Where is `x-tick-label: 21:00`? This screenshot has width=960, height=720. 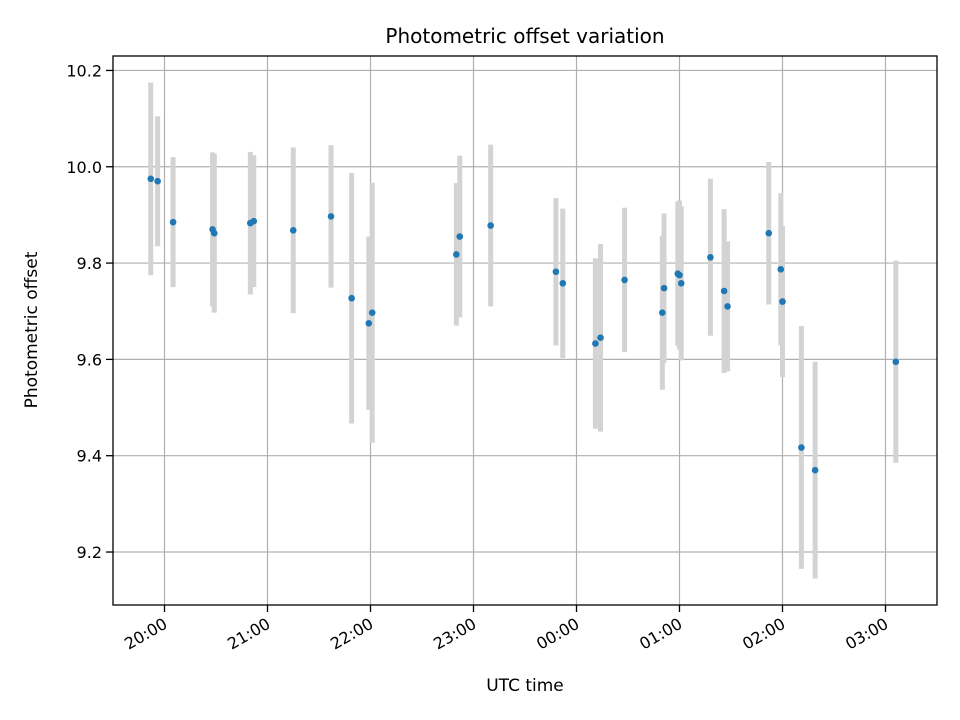 x-tick-label: 21:00 is located at coordinates (248, 634).